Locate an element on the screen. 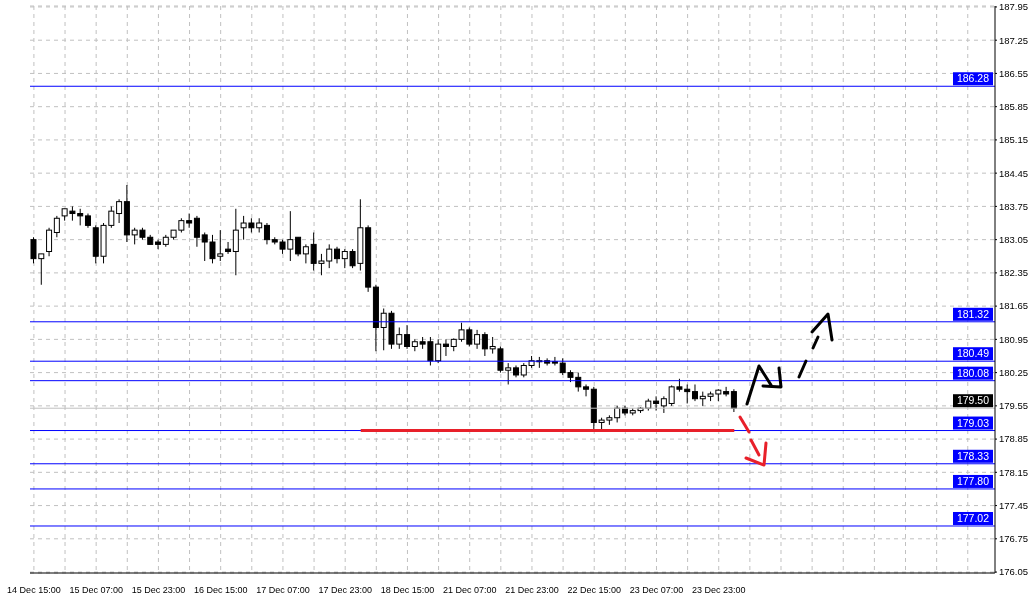  x-tick-label: 15 Dec 07:00 is located at coordinates (96, 590).